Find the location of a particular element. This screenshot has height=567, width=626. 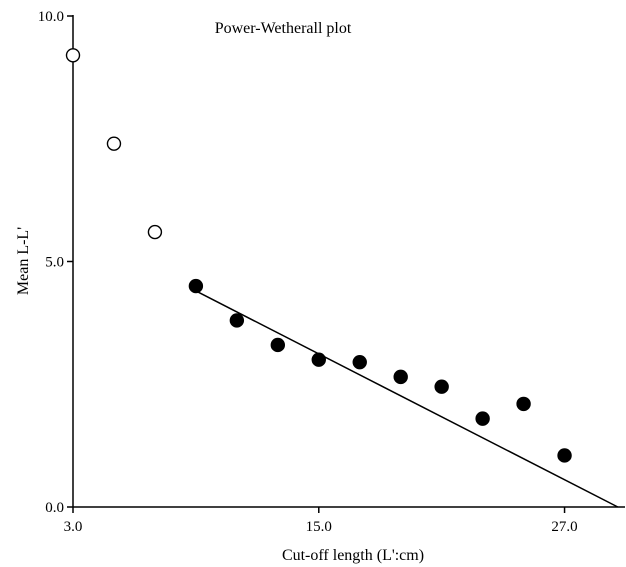

y-tick-label: 10.0 is located at coordinates (51, 17).